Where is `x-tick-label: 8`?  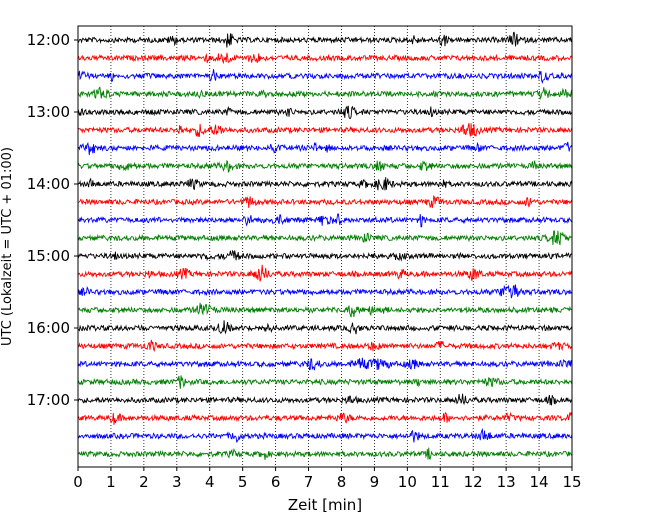 x-tick-label: 8 is located at coordinates (342, 482).